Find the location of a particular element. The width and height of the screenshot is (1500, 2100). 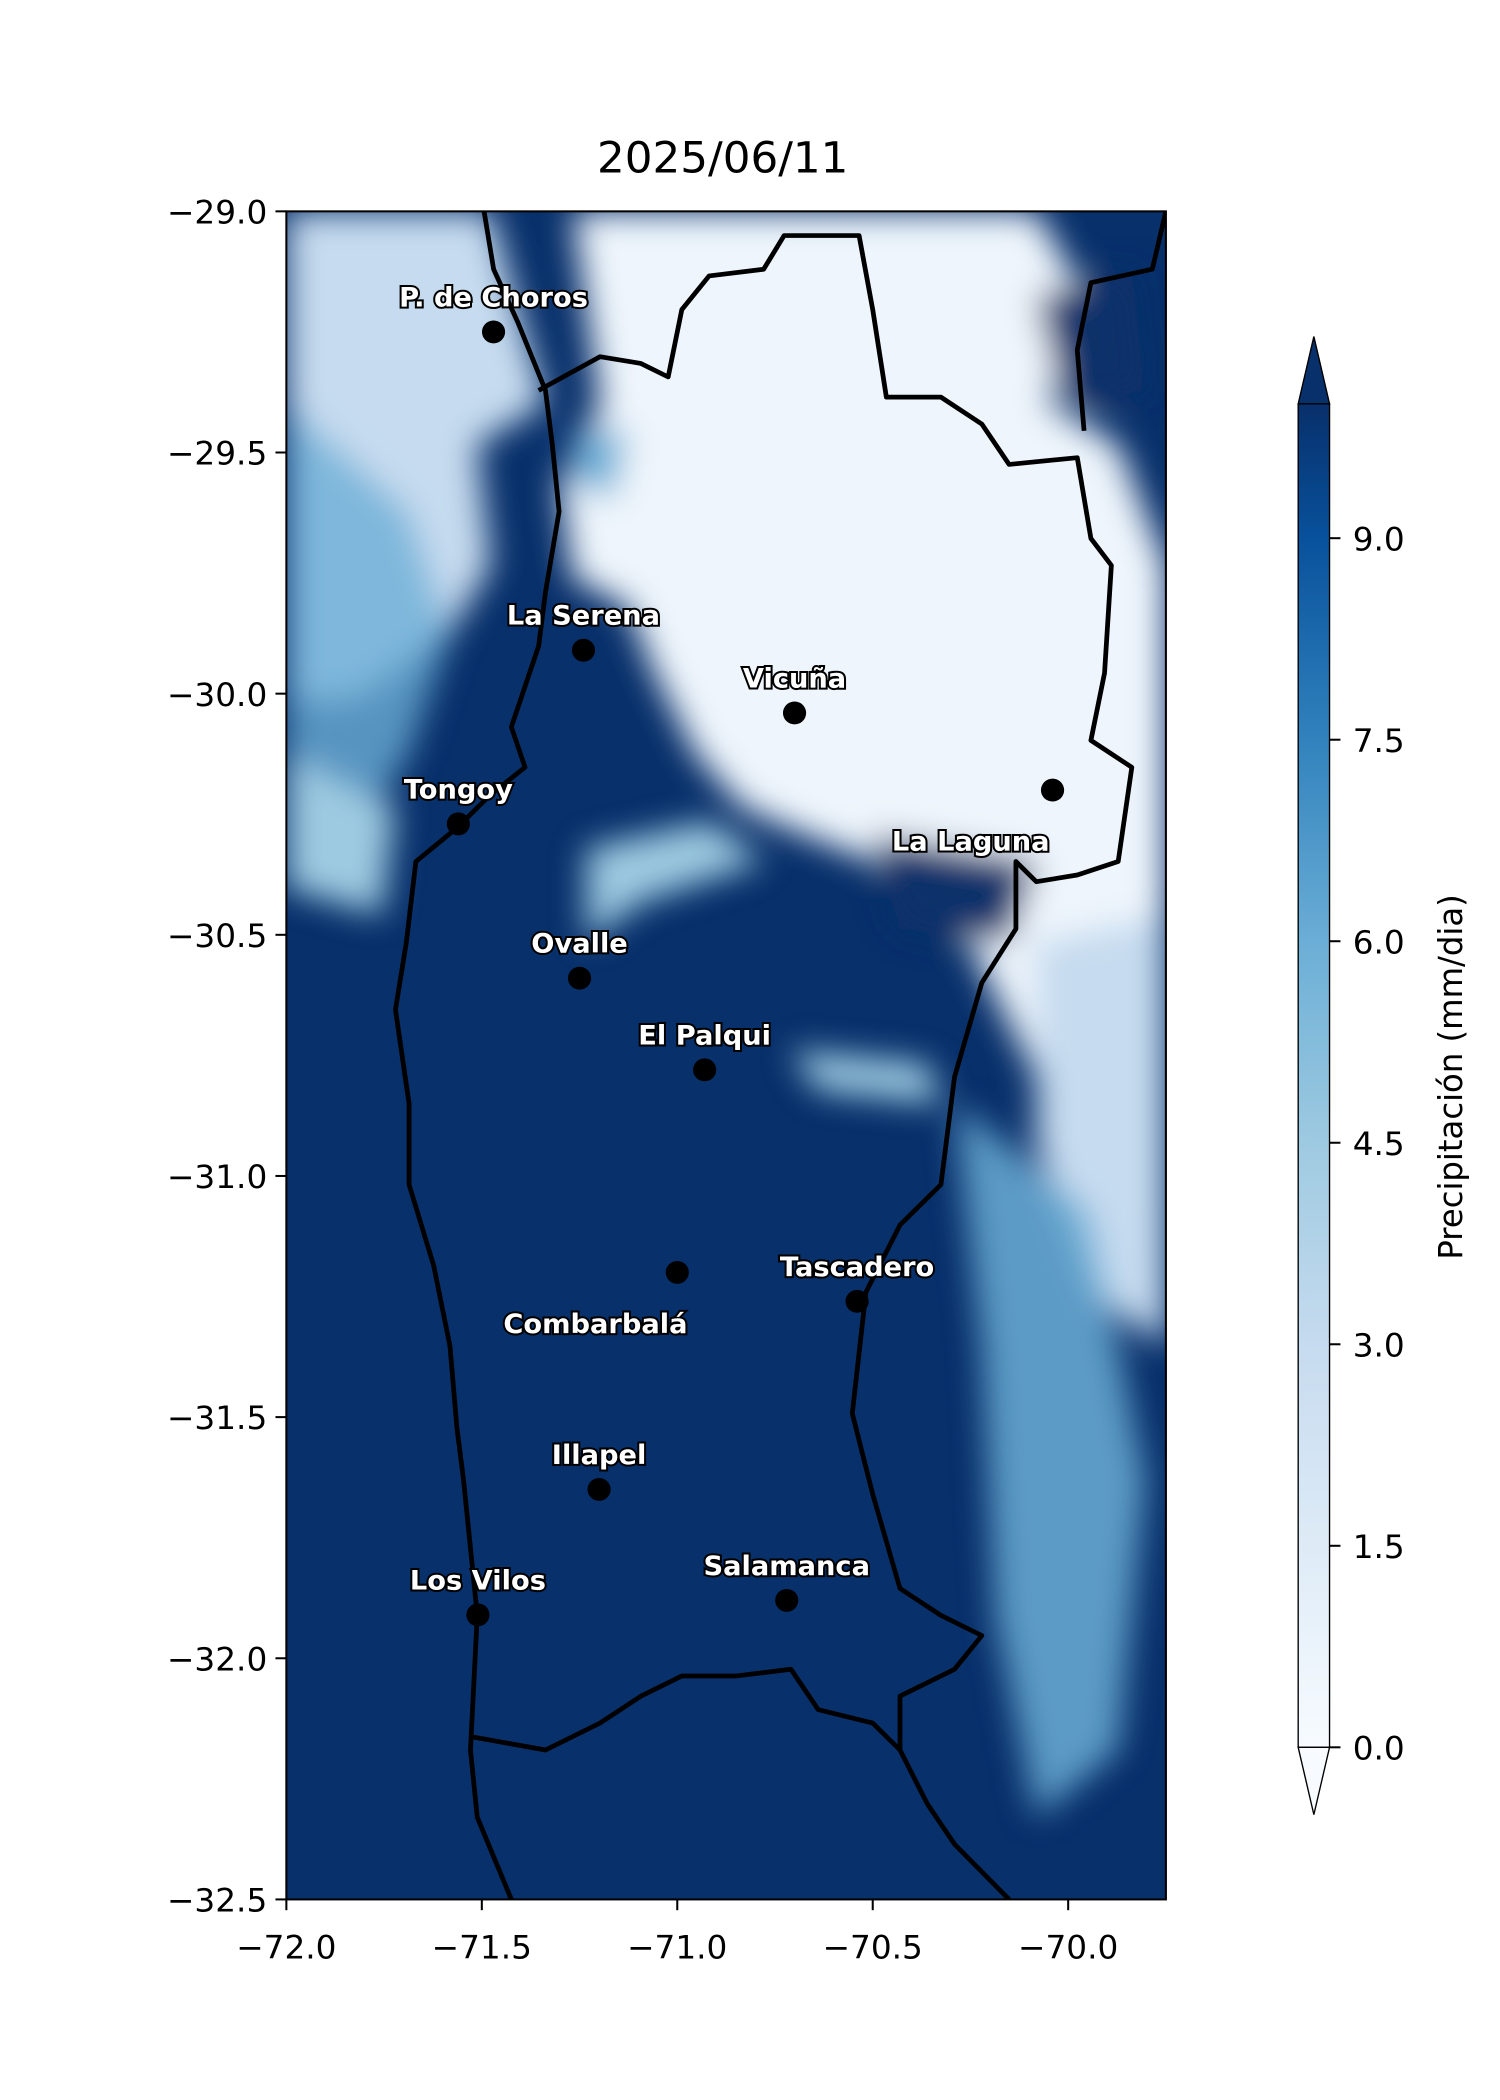

city-label: Los Vilos is located at coordinates (478, 1580).